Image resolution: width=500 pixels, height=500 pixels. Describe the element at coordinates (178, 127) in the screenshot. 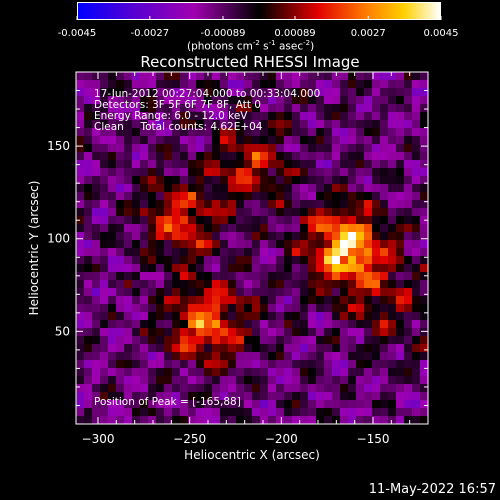

I see `info-line-4: Clean Total counts: 4.62E+04` at that location.